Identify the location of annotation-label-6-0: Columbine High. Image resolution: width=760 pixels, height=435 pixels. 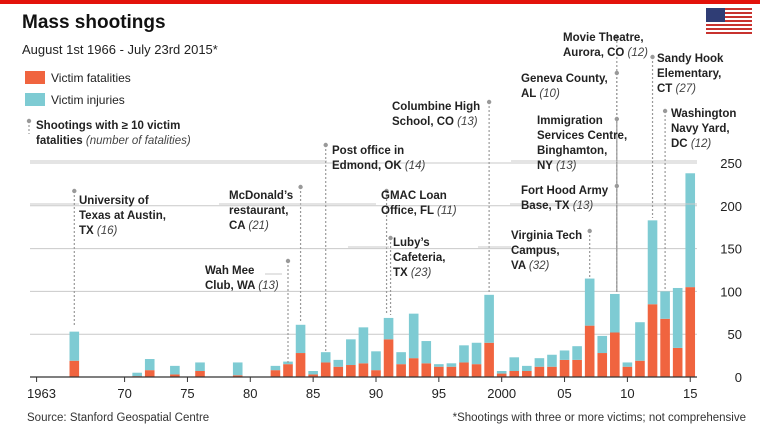
(436, 107).